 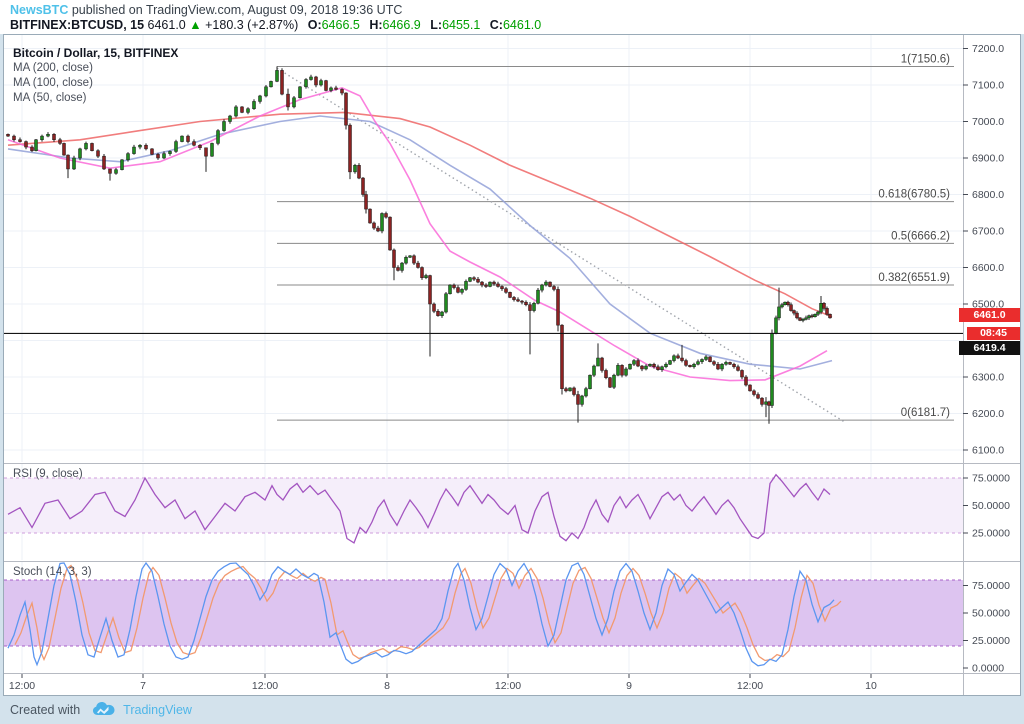 What do you see at coordinates (496, 25) in the screenshot?
I see `close-label: C:` at bounding box center [496, 25].